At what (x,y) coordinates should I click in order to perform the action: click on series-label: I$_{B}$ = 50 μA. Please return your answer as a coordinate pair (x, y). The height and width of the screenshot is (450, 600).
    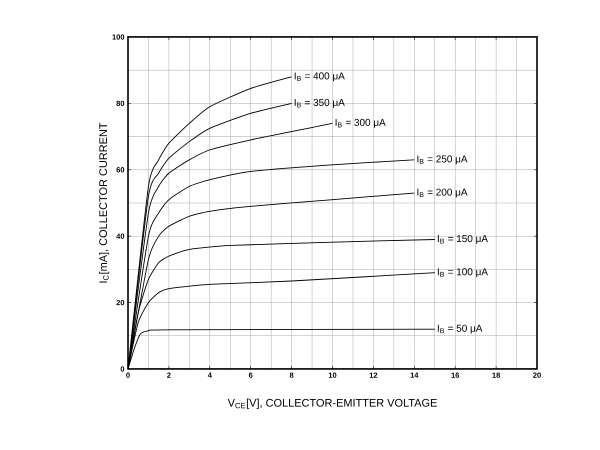
    Looking at the image, I should click on (460, 329).